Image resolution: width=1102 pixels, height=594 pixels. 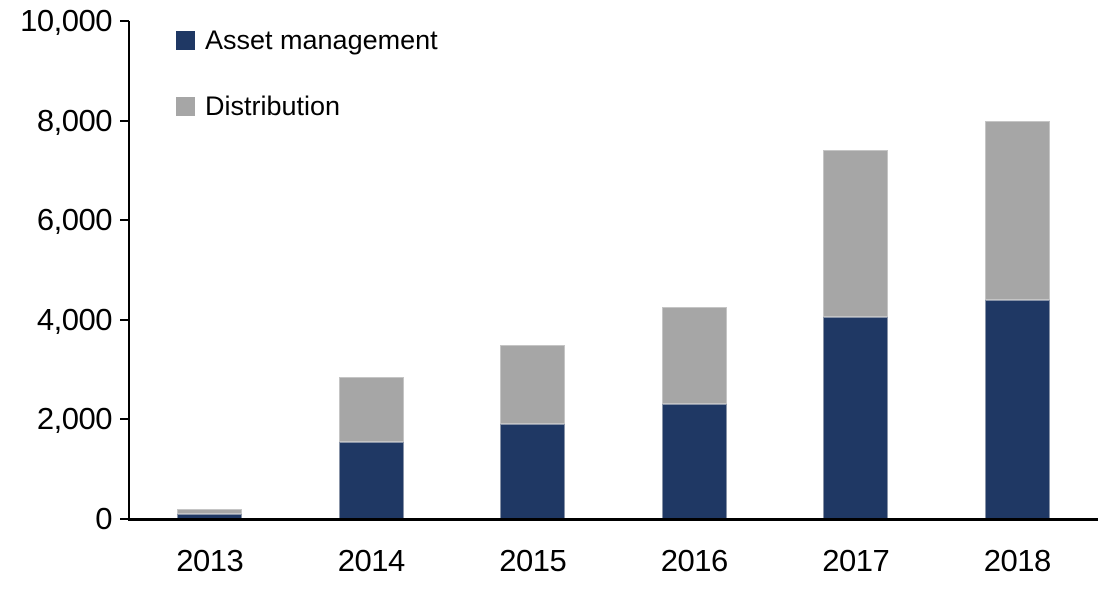 What do you see at coordinates (1017, 210) in the screenshot?
I see `bar-segment-distribution-2018` at bounding box center [1017, 210].